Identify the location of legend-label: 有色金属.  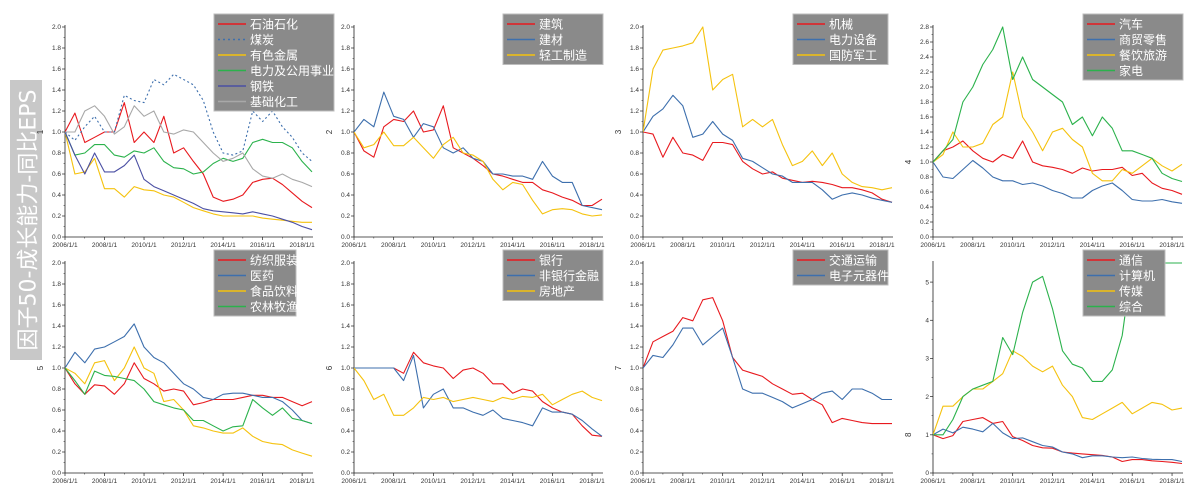
(274, 55).